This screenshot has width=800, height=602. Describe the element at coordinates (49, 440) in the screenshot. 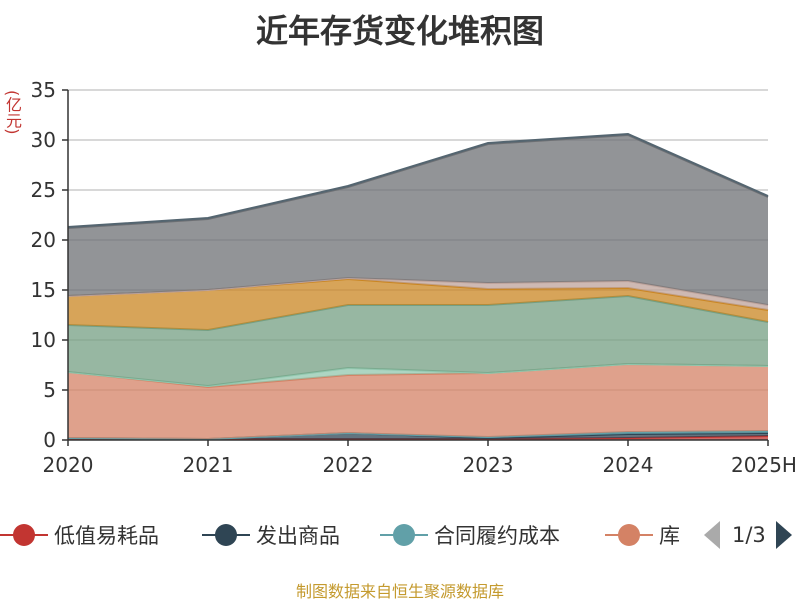

I see `y-tick-label: 0` at that location.